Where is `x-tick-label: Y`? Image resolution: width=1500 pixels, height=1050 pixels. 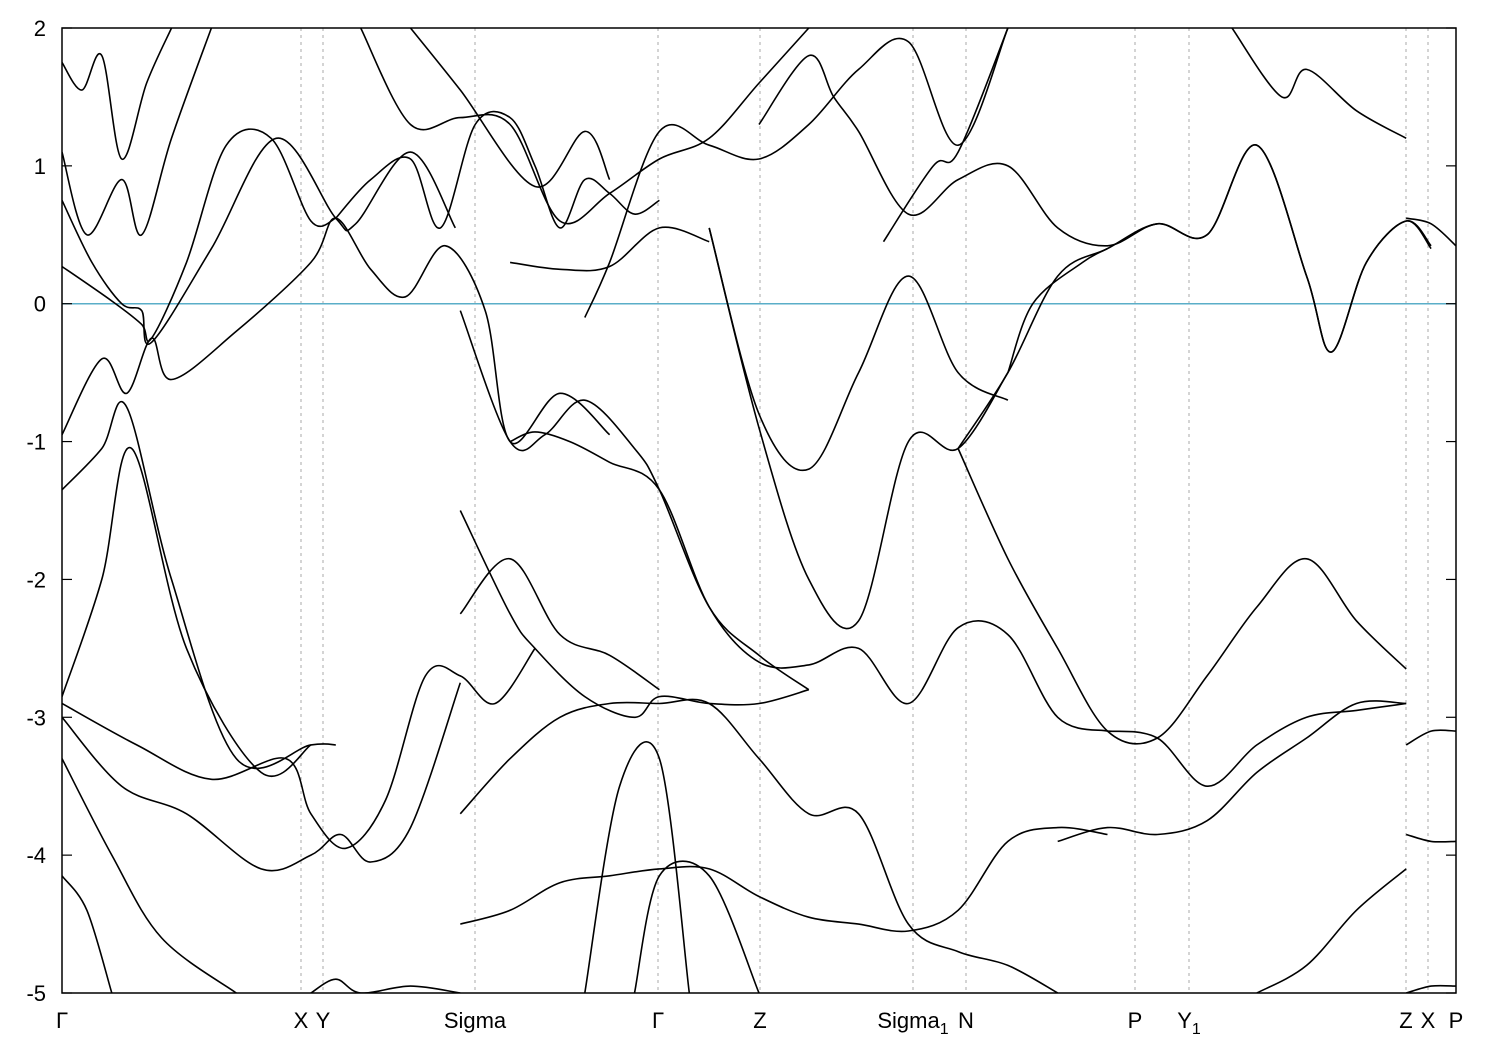
x-tick-label: Y is located at coordinates (323, 1020).